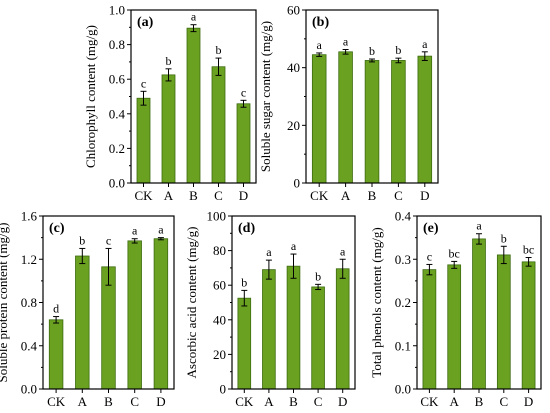  Describe the element at coordinates (528, 250) in the screenshot. I see `significance-letter-4: bc` at that location.